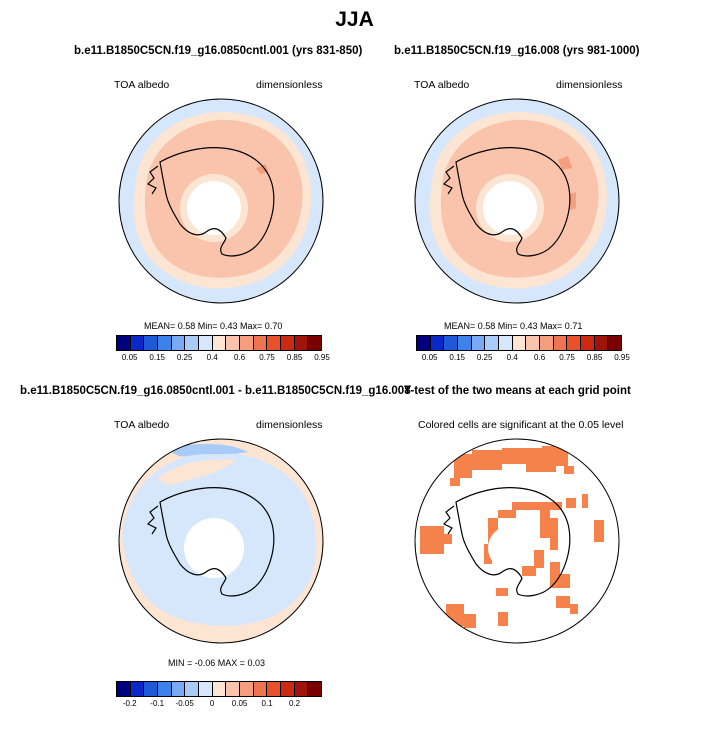  I want to click on panel-1-polar-map, so click(221, 201).